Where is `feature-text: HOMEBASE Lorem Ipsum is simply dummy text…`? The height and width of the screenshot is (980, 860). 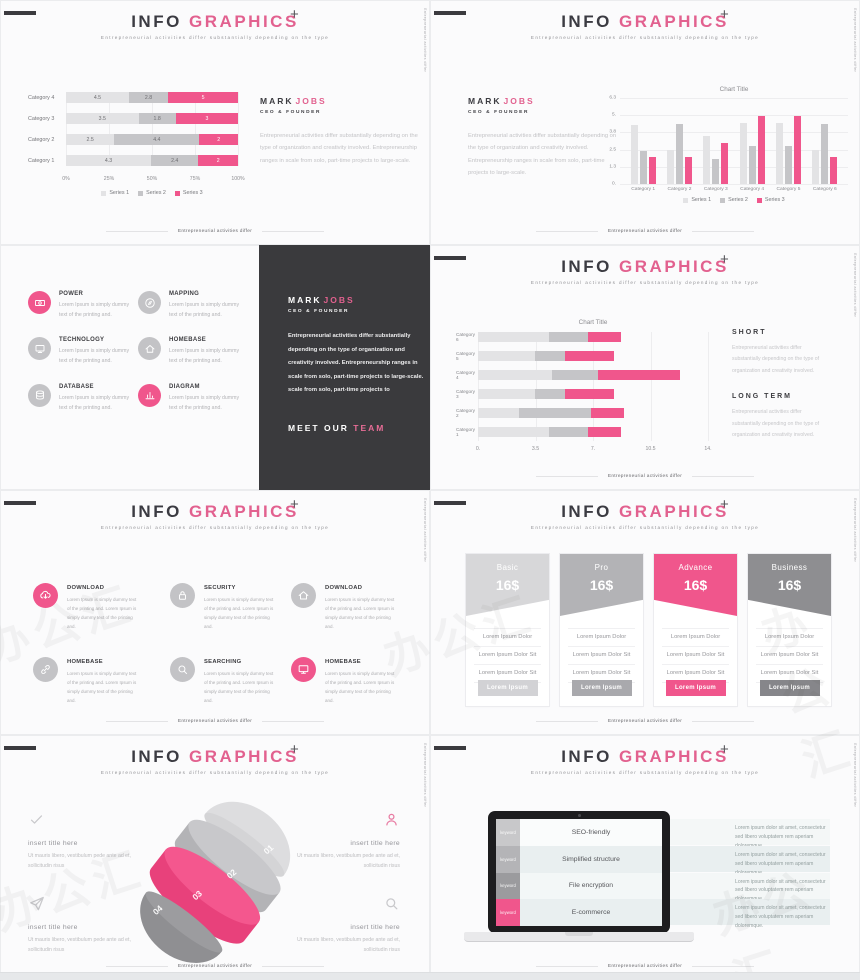 feature-text: HOMEBASE Lorem Ipsum is simply dummy text… is located at coordinates (361, 681).